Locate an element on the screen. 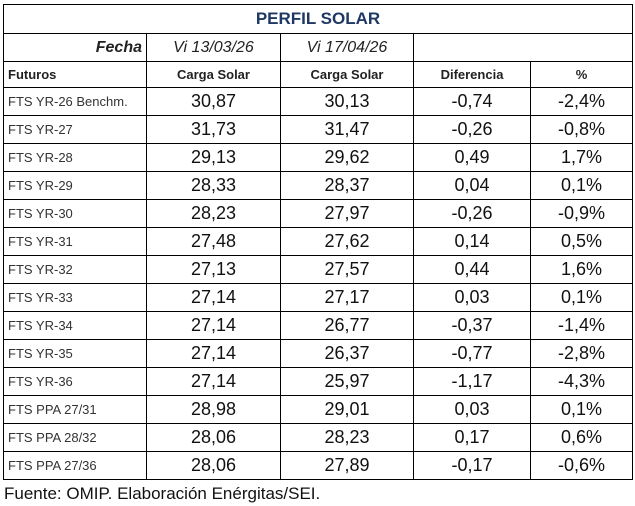 The height and width of the screenshot is (506, 635). futures-name: FTS PPA 28/32 is located at coordinates (75, 437).